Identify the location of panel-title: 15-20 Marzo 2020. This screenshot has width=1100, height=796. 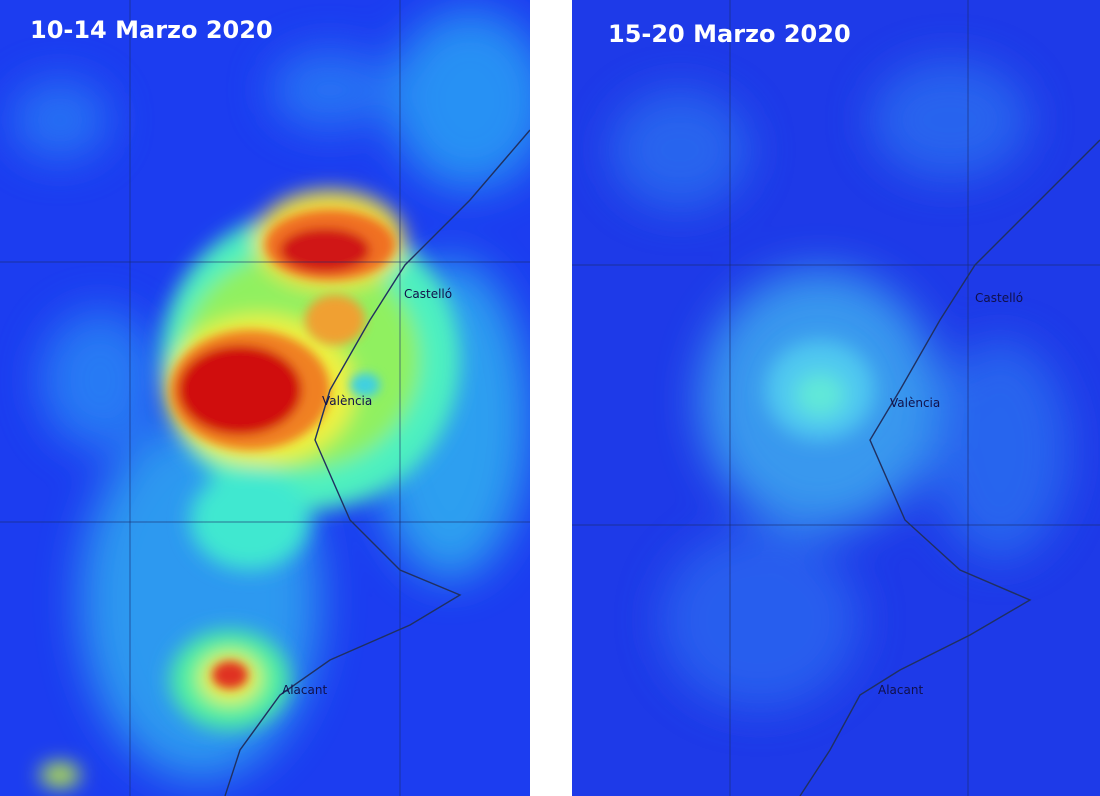
(729, 34).